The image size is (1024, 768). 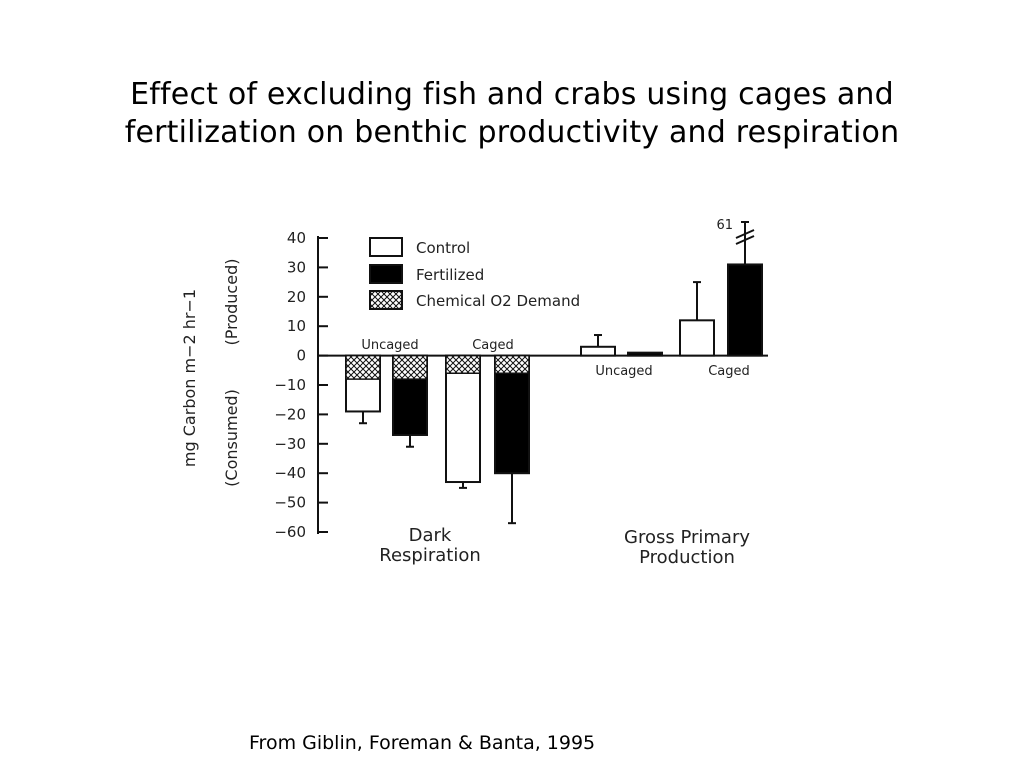 I want to click on panel-label-line1: Gross Primary, so click(x=687, y=537).